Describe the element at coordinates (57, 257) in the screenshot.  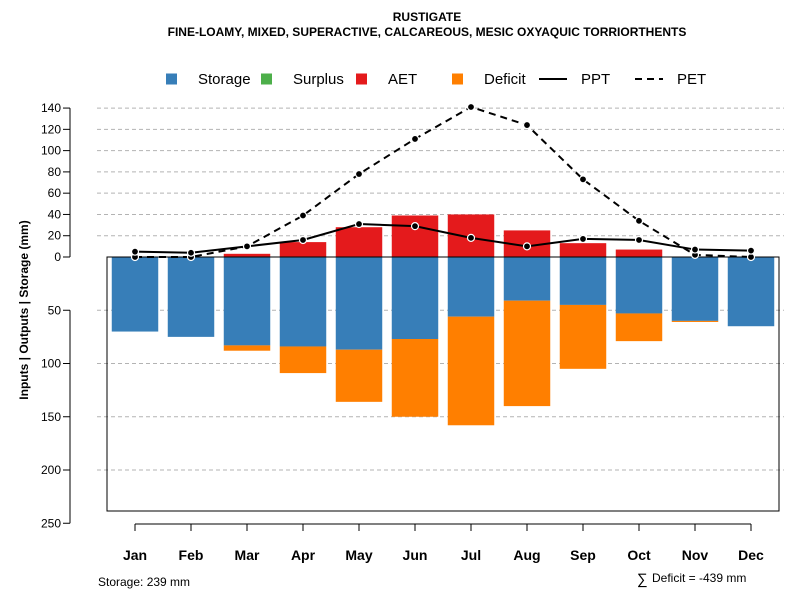
I see `y-tick-label: 0` at that location.